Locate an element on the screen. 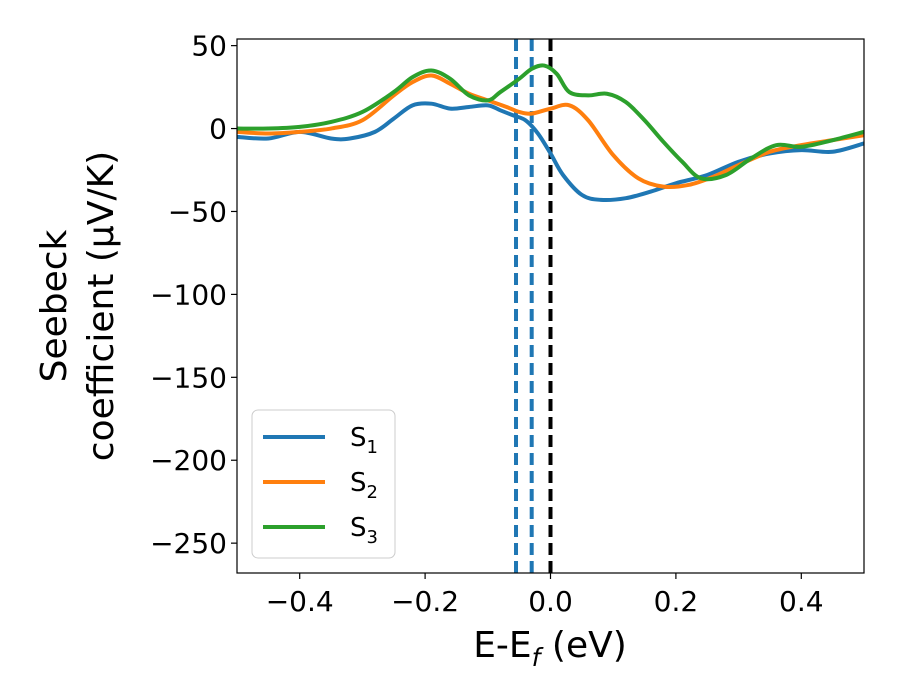 The image size is (900, 700). x-axis-ticks: −0.4 −0.2 0.0 0.2 0.4 is located at coordinates (545, 595).